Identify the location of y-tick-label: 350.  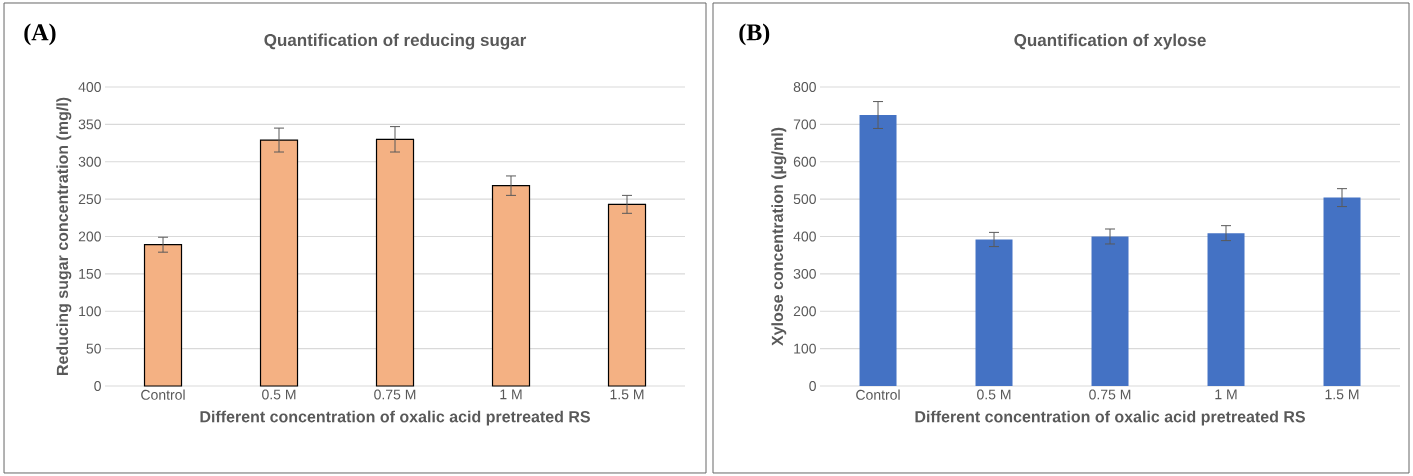
(89, 124).